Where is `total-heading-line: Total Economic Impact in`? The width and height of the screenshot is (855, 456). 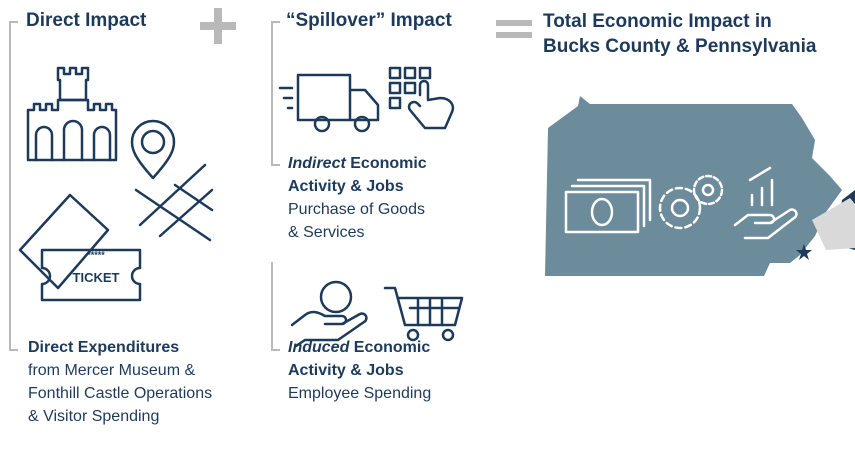 total-heading-line: Total Economic Impact in is located at coordinates (657, 21).